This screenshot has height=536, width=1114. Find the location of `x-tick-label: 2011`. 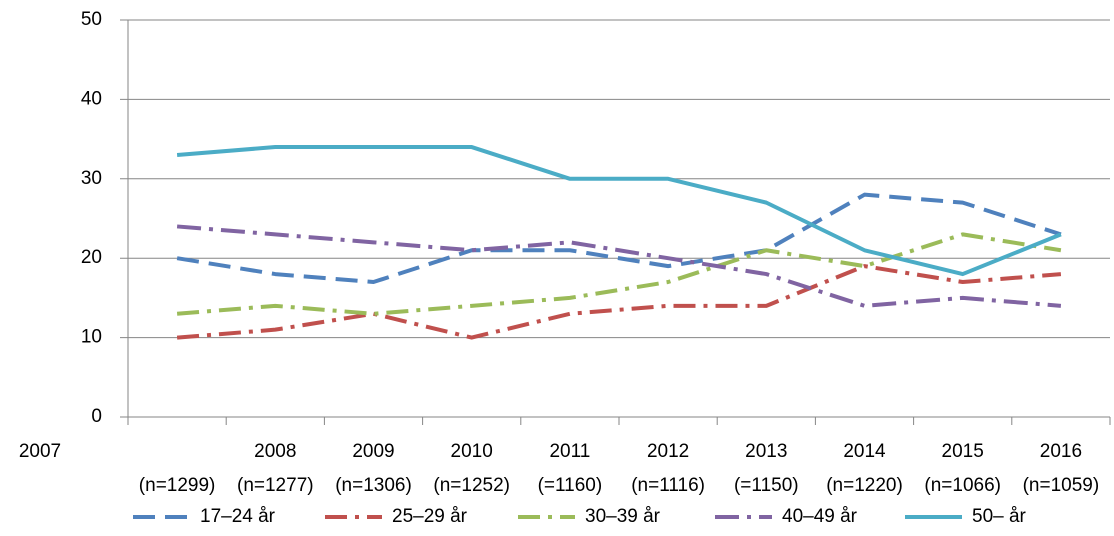

x-tick-label: 2011 is located at coordinates (569, 451).